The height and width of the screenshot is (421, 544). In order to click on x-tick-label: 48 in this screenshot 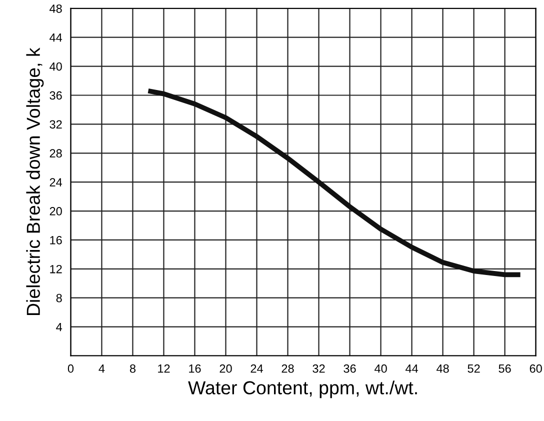, I will do `click(442, 368)`.